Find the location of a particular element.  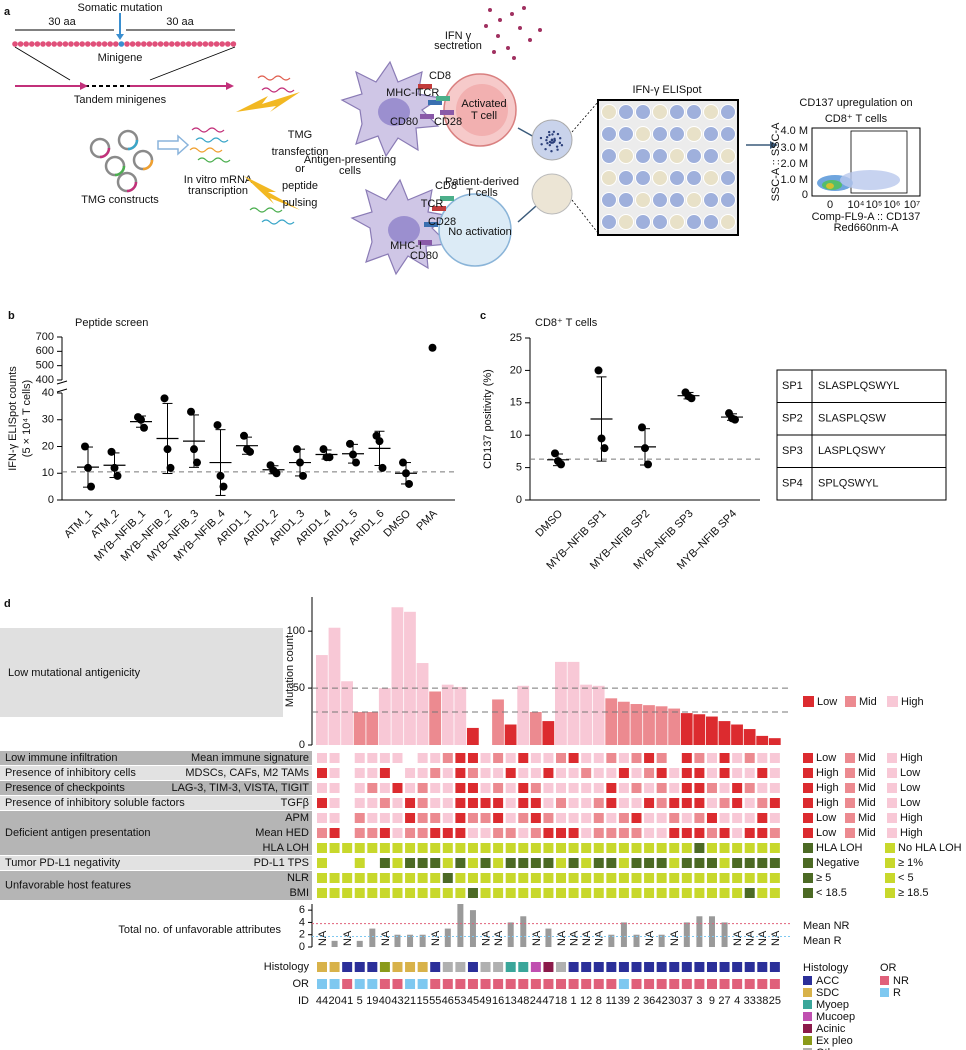

receptor is located at coordinates (425, 242).